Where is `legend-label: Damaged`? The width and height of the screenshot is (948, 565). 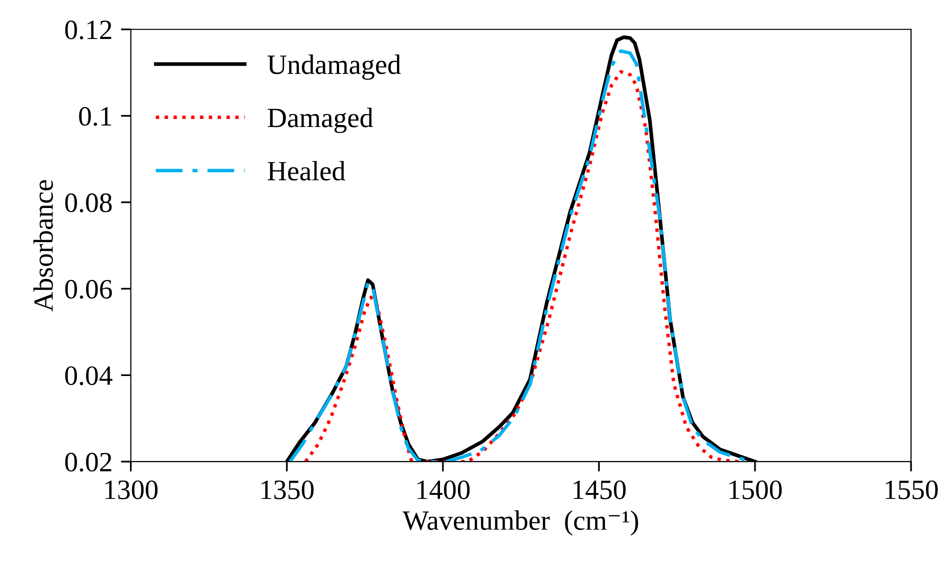 legend-label: Damaged is located at coordinates (321, 121).